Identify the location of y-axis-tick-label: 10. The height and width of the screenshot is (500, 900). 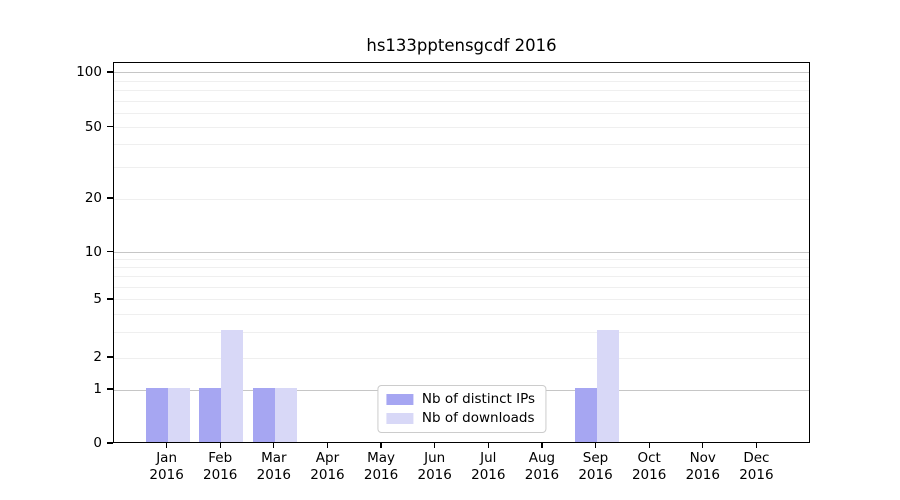
(93, 251).